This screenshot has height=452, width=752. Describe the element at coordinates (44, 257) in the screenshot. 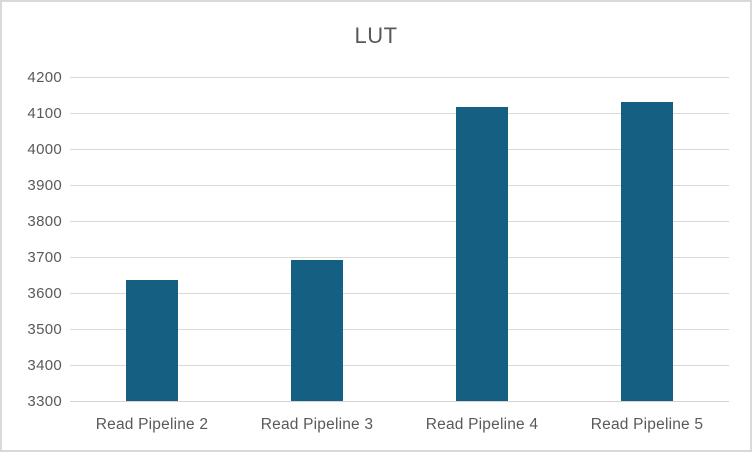

I see `y-tick-label: 3700` at that location.